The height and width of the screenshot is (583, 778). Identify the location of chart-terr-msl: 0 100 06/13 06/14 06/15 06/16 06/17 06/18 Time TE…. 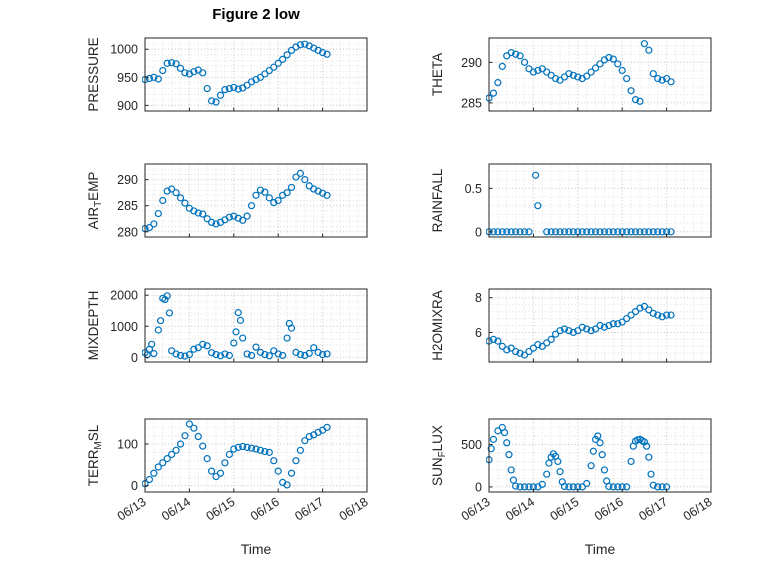
(228, 487).